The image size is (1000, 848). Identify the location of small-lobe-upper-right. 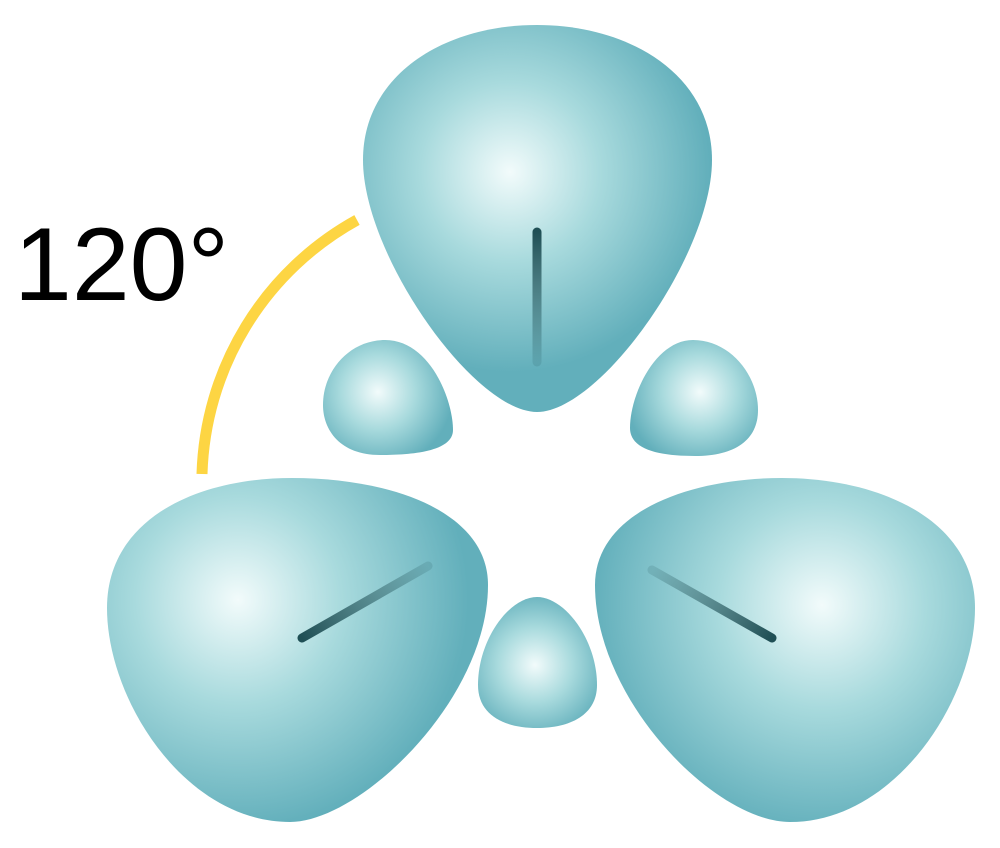
(694, 398).